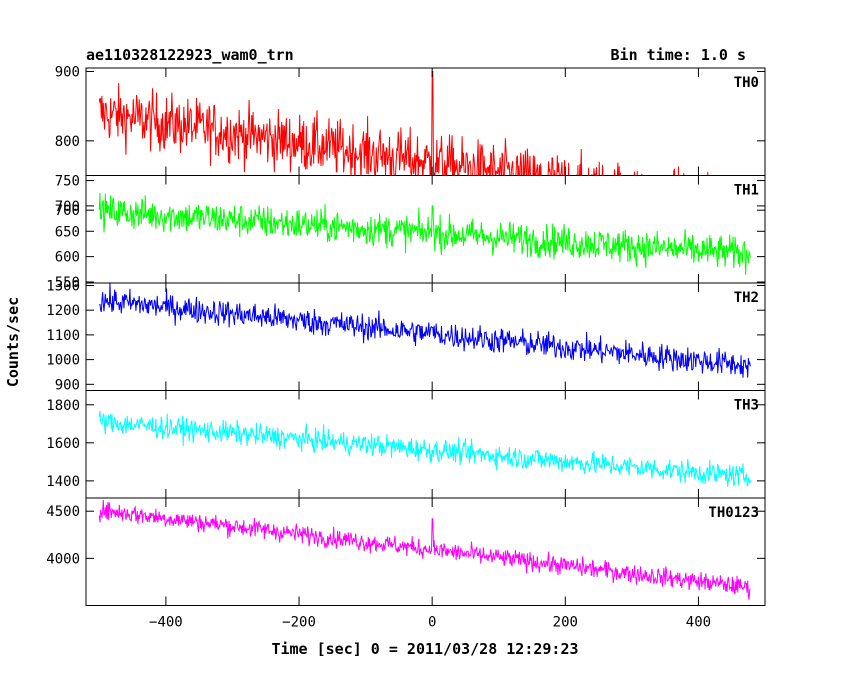 This screenshot has width=850, height=680. I want to click on panel-label: TH1, so click(746, 191).